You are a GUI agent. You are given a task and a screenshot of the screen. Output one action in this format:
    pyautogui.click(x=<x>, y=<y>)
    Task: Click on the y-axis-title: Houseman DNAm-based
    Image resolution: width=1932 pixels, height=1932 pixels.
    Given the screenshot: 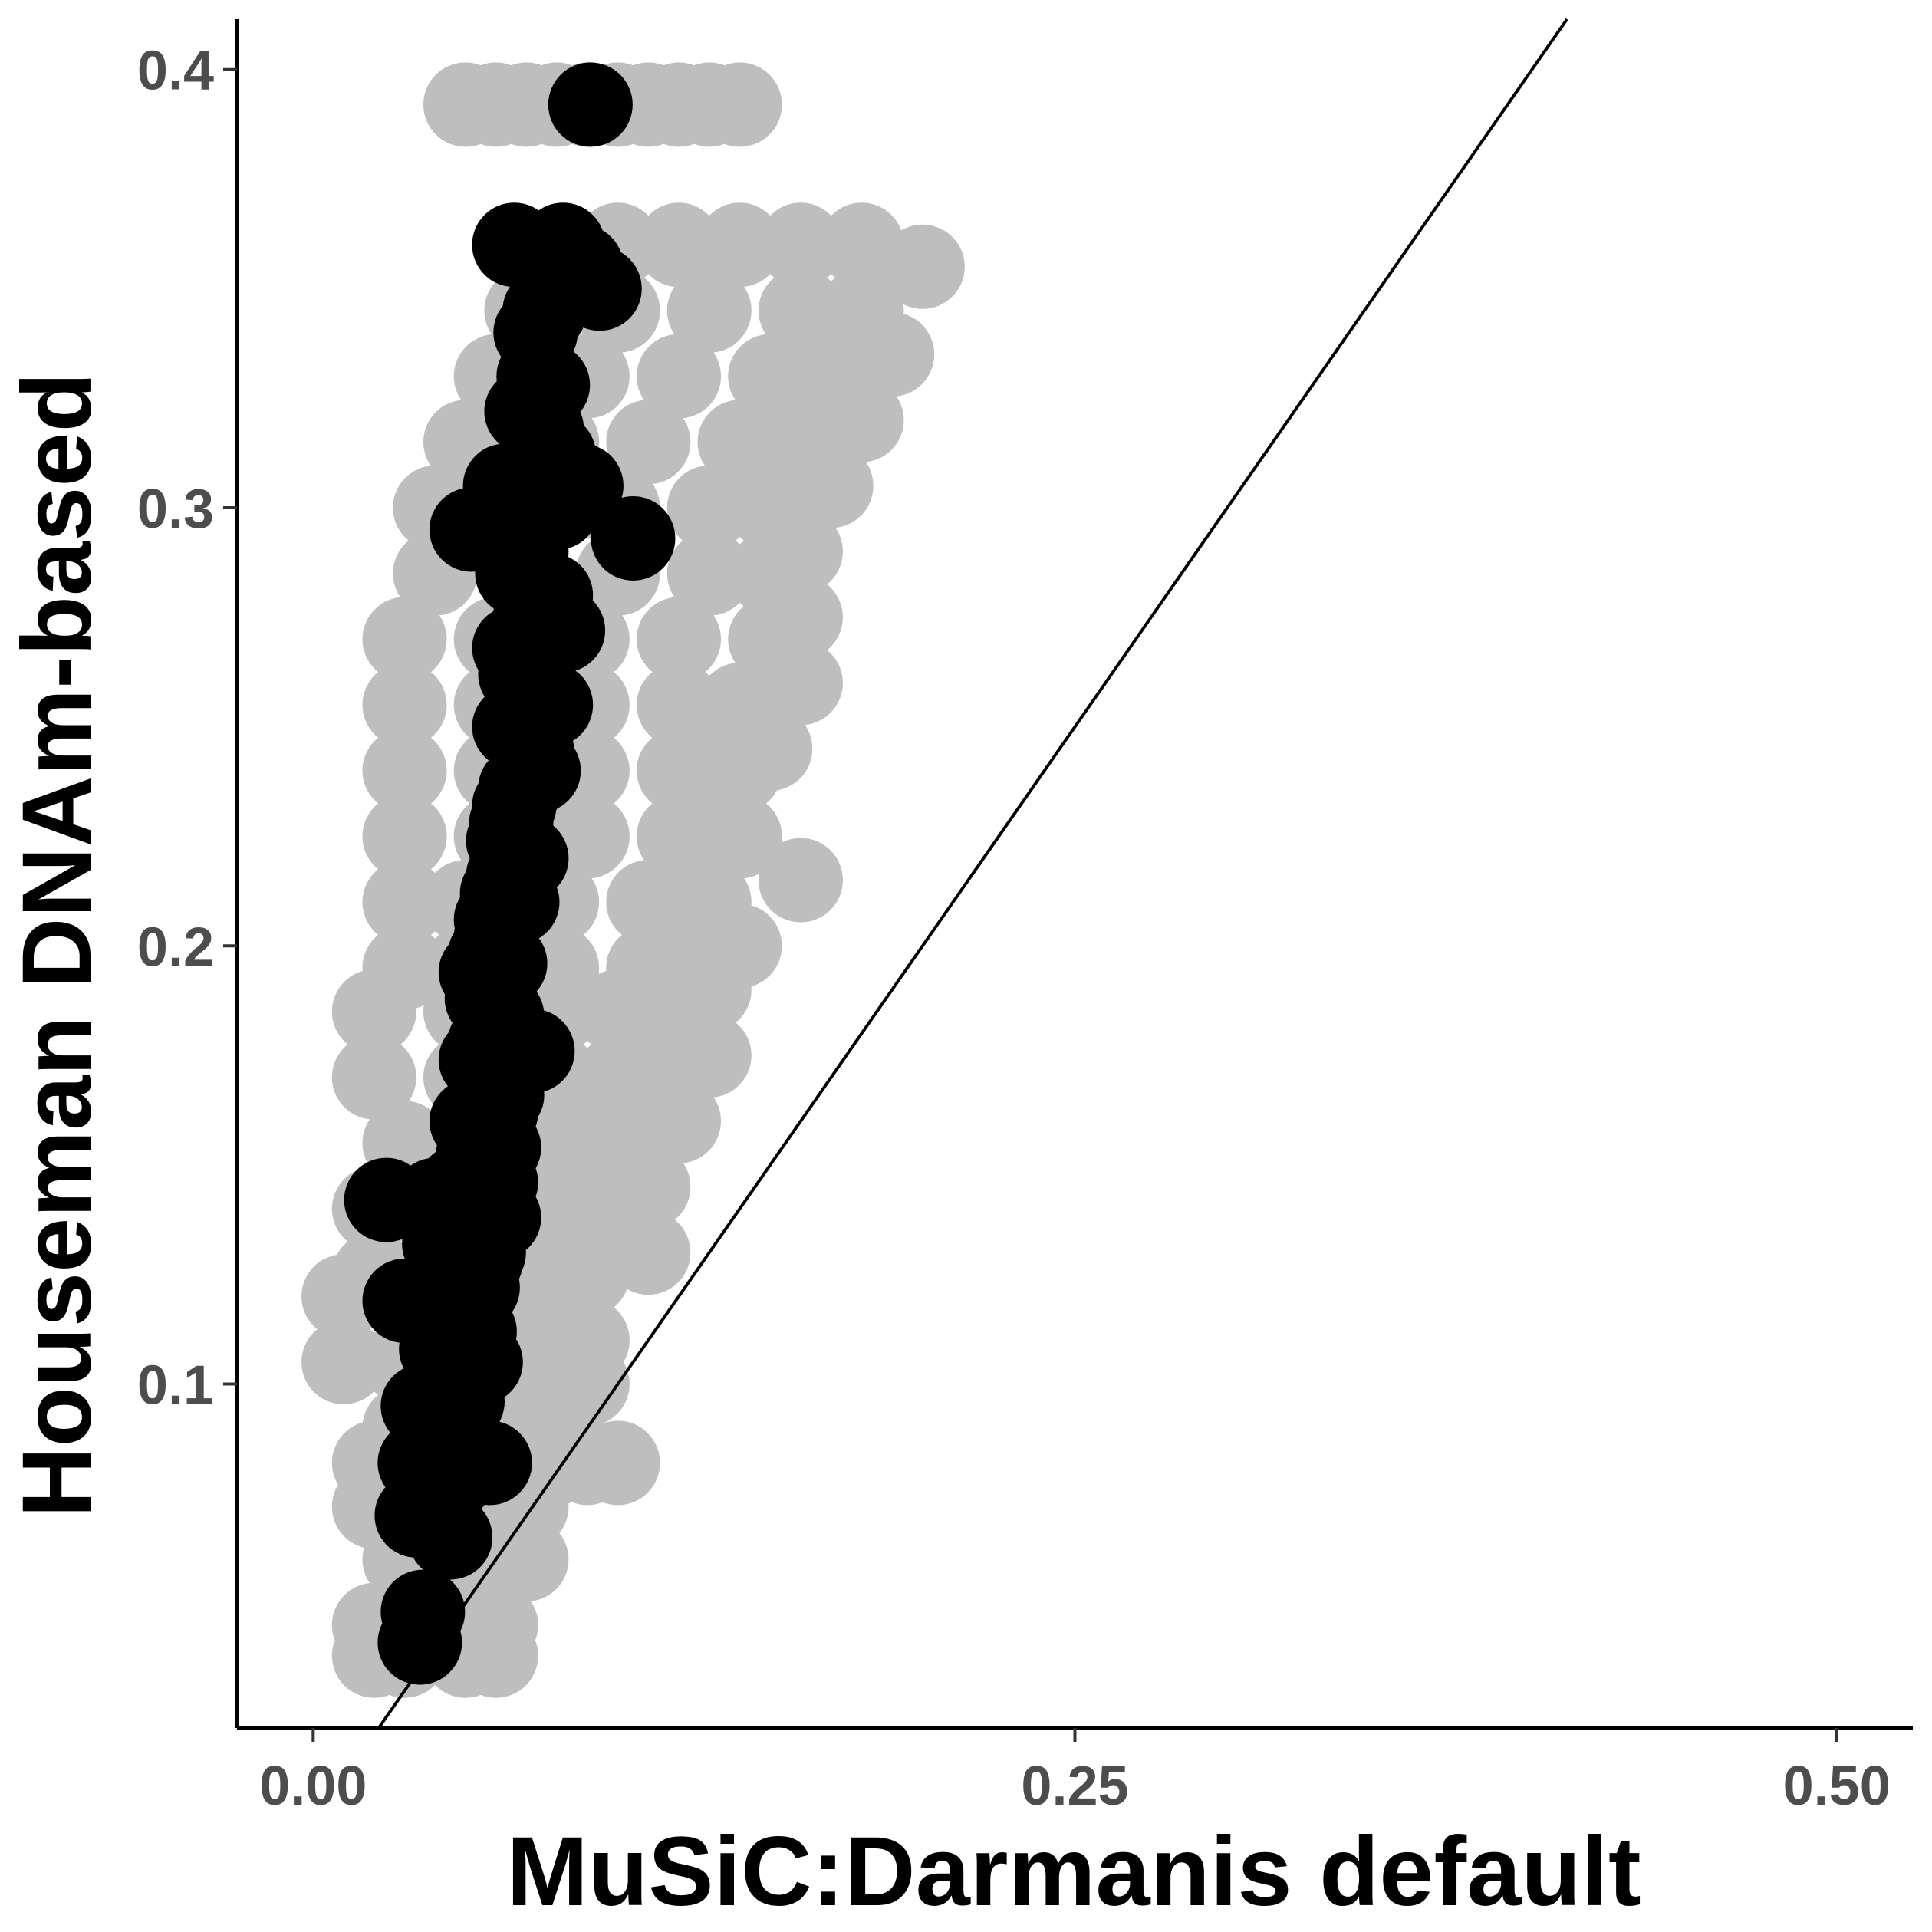 What is the action you would take?
    pyautogui.click(x=57, y=945)
    